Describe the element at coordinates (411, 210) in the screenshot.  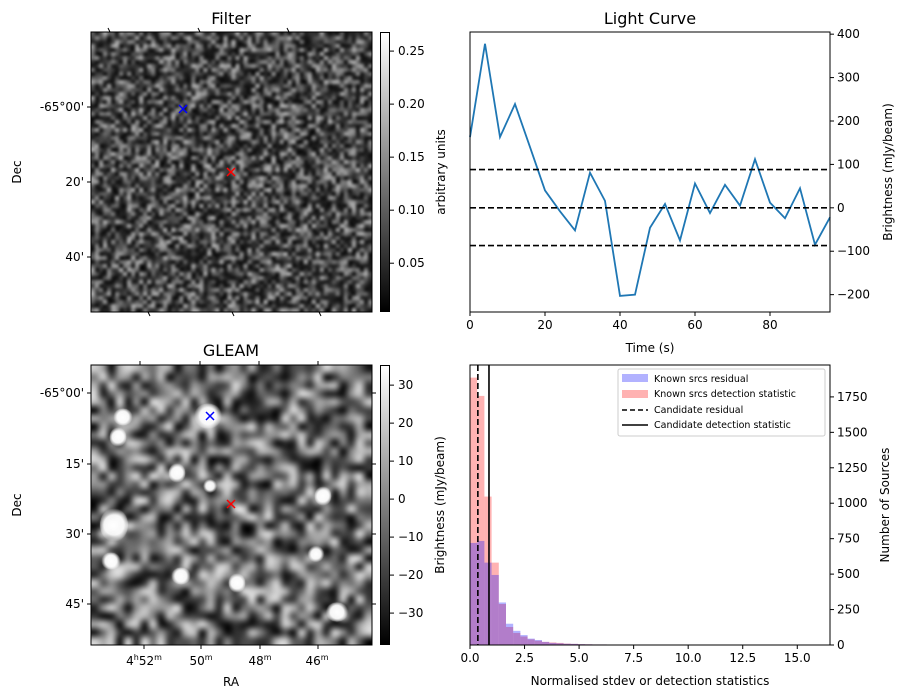
I see `colorbar-tick-label: 0.10` at that location.